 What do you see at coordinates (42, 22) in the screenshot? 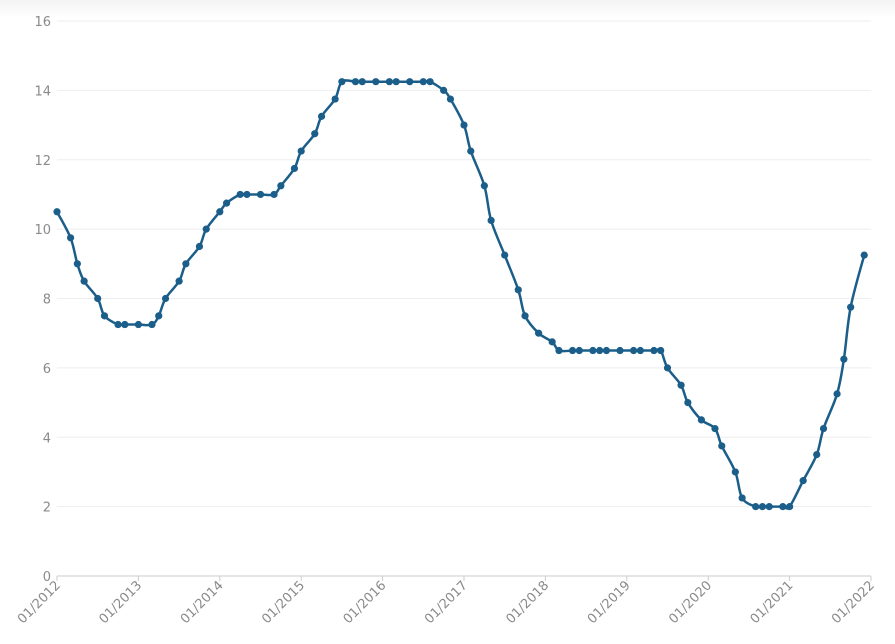
I see `y-tick-label: 16` at bounding box center [42, 22].